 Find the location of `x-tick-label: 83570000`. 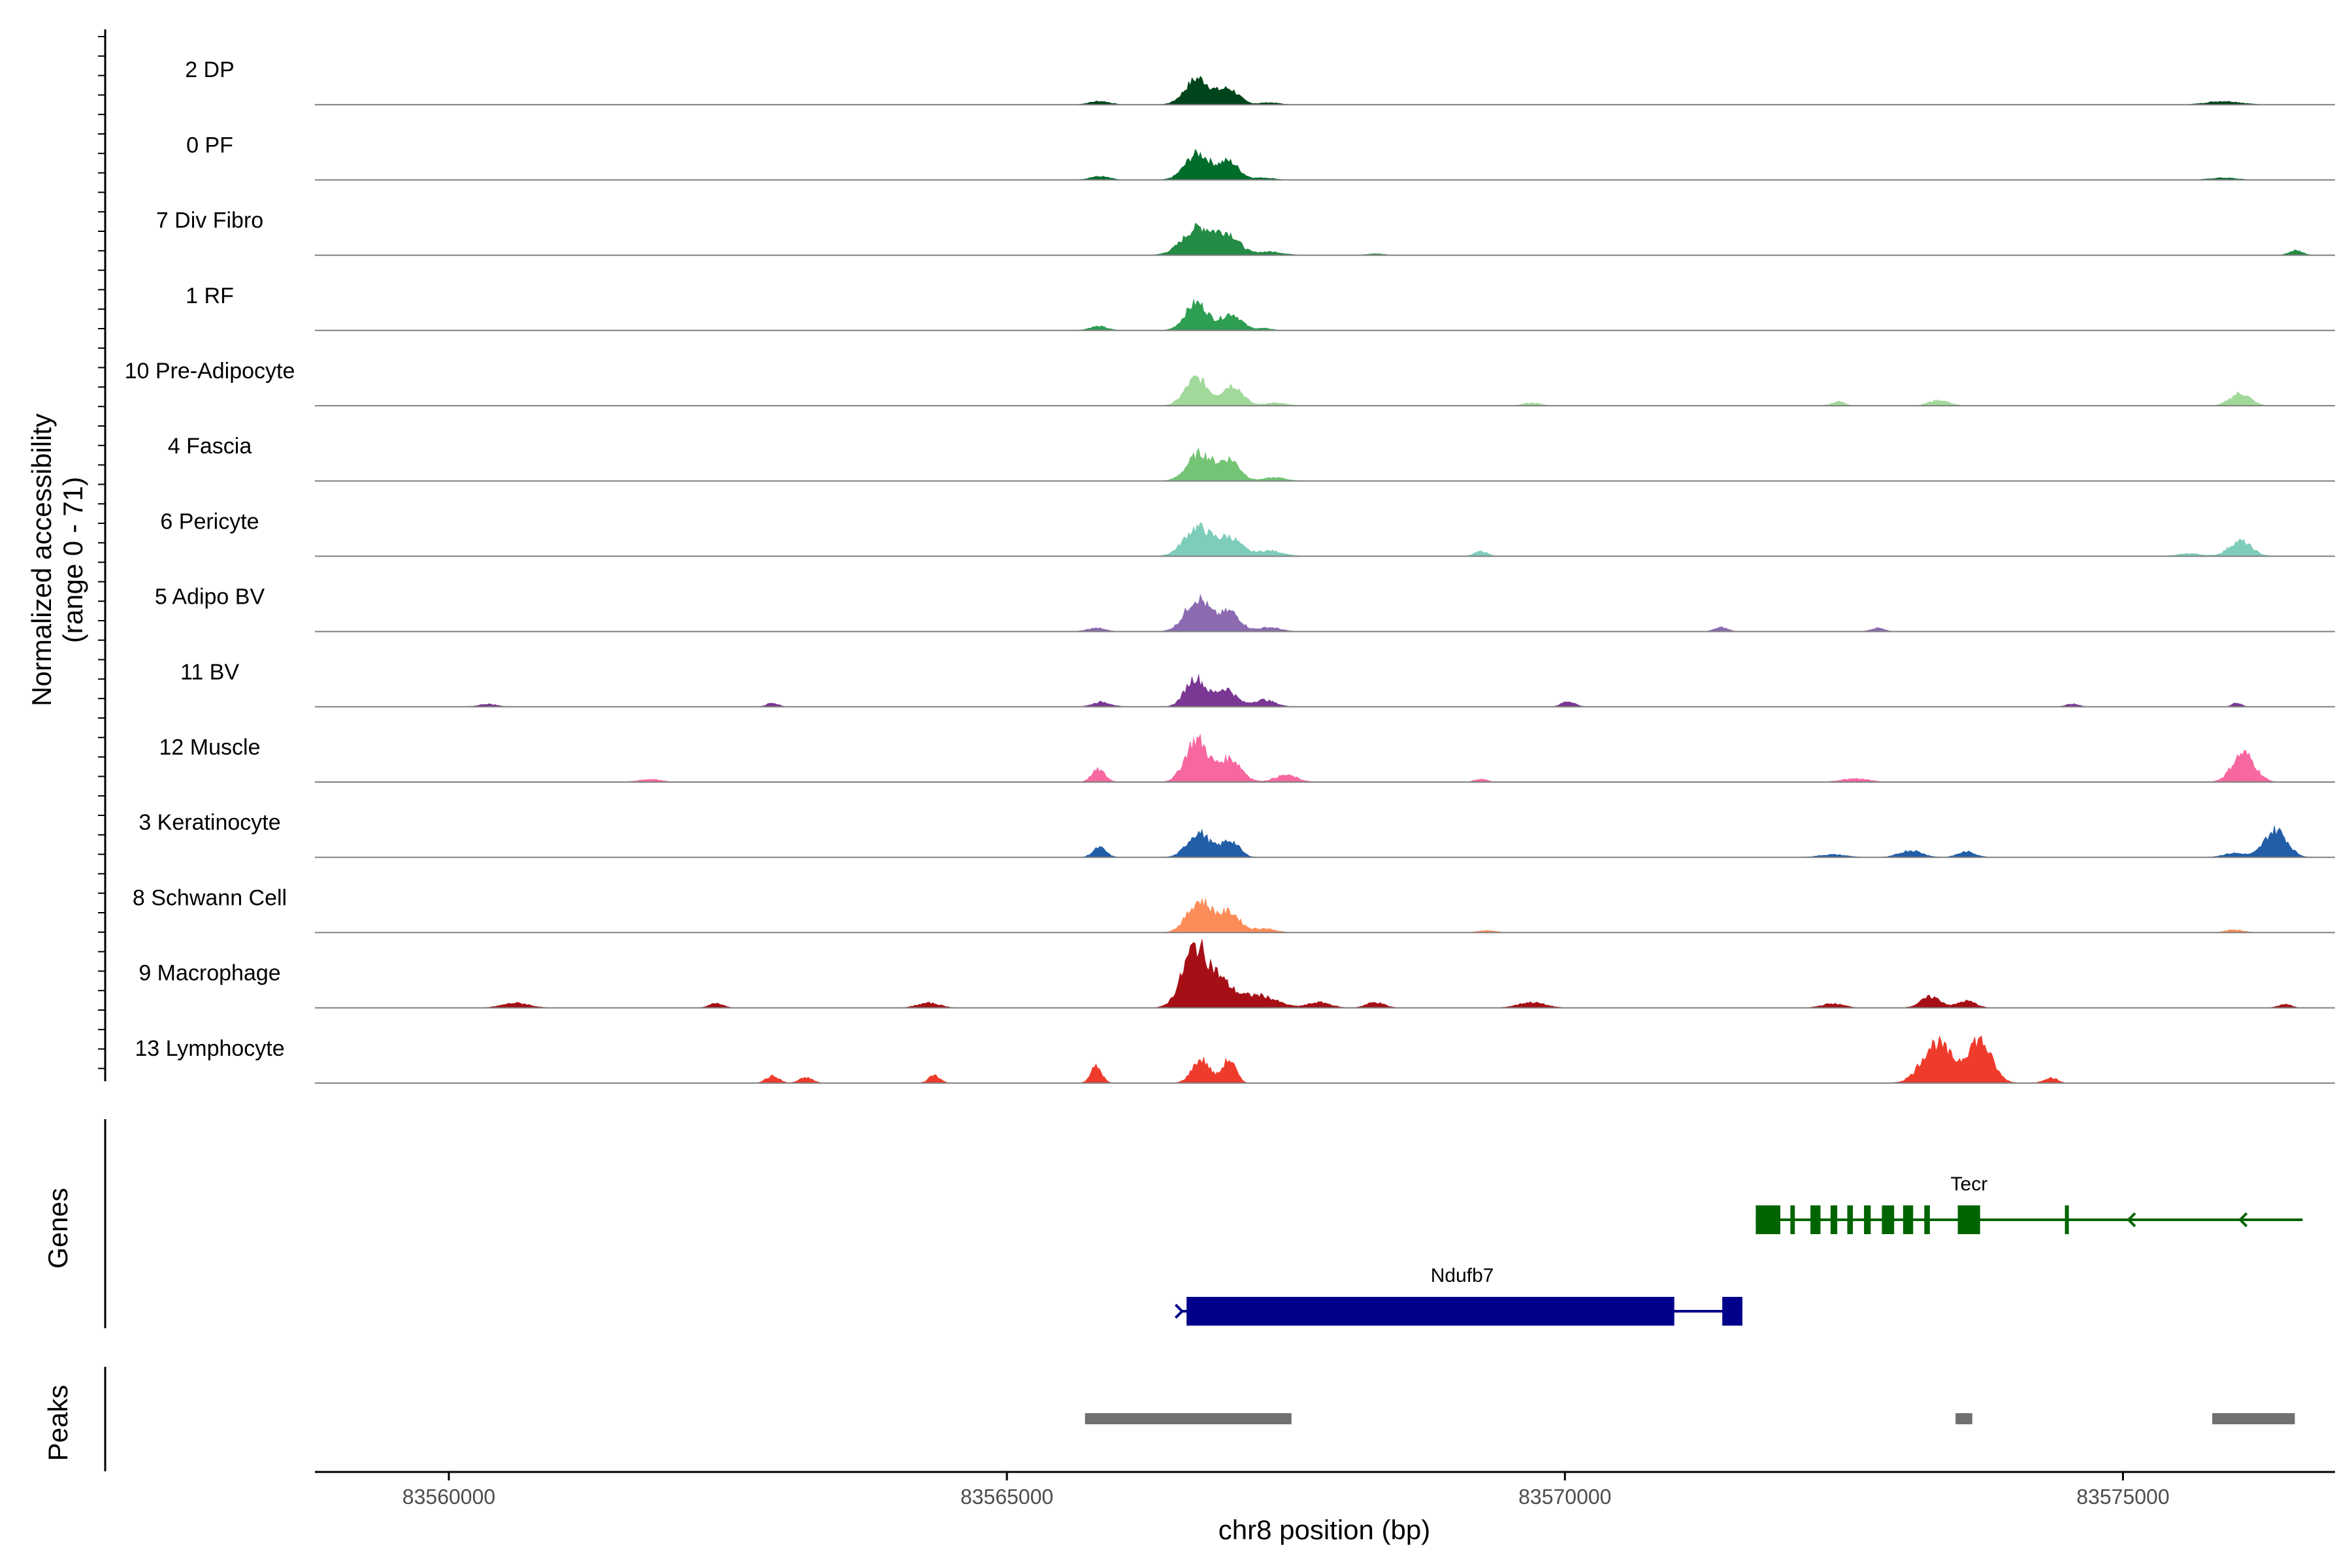

x-tick-label: 83570000 is located at coordinates (1564, 1497).